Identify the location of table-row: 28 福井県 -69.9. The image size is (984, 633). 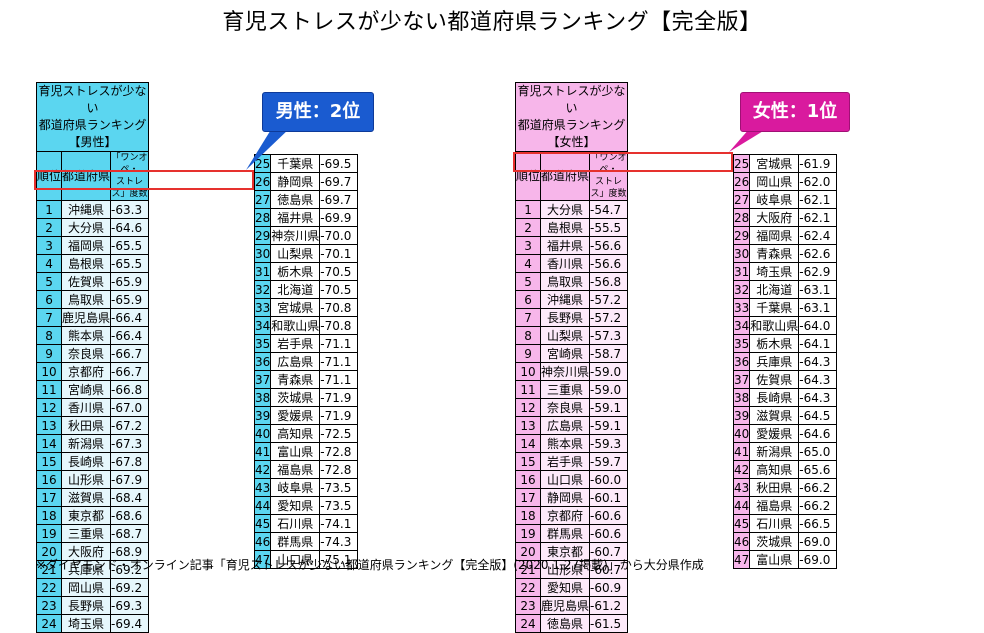
(306, 217).